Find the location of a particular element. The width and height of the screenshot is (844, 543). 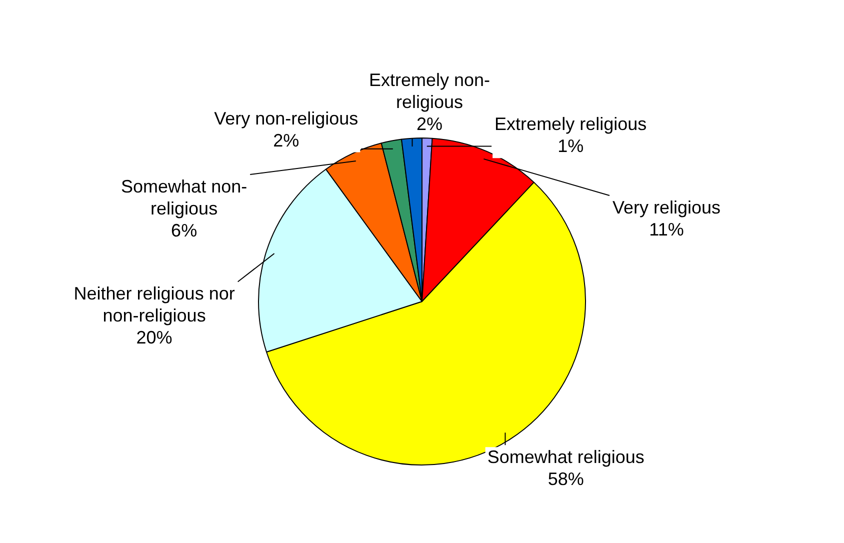

slice-label: Somewhat non-religious is located at coordinates (184, 197).